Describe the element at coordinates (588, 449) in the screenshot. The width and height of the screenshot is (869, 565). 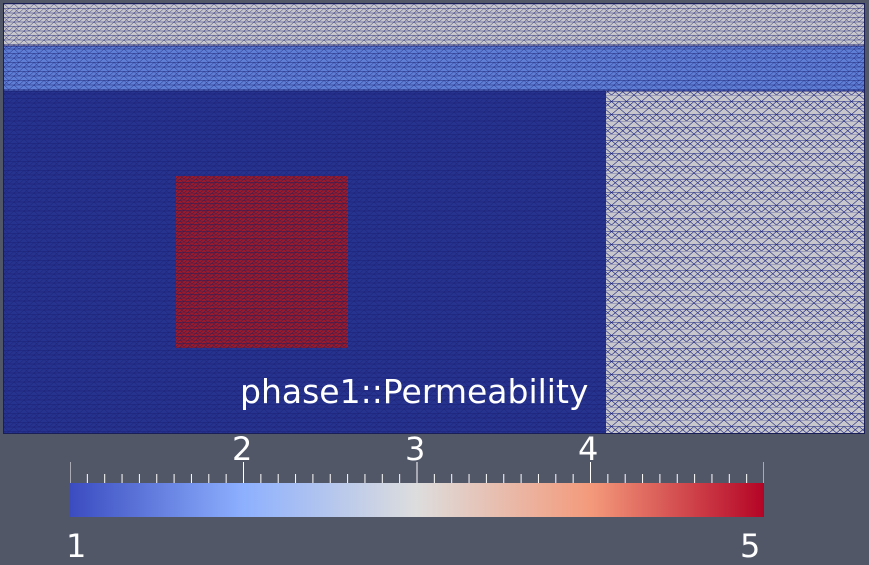
I see `colorbar-tick-label-4: 4` at that location.